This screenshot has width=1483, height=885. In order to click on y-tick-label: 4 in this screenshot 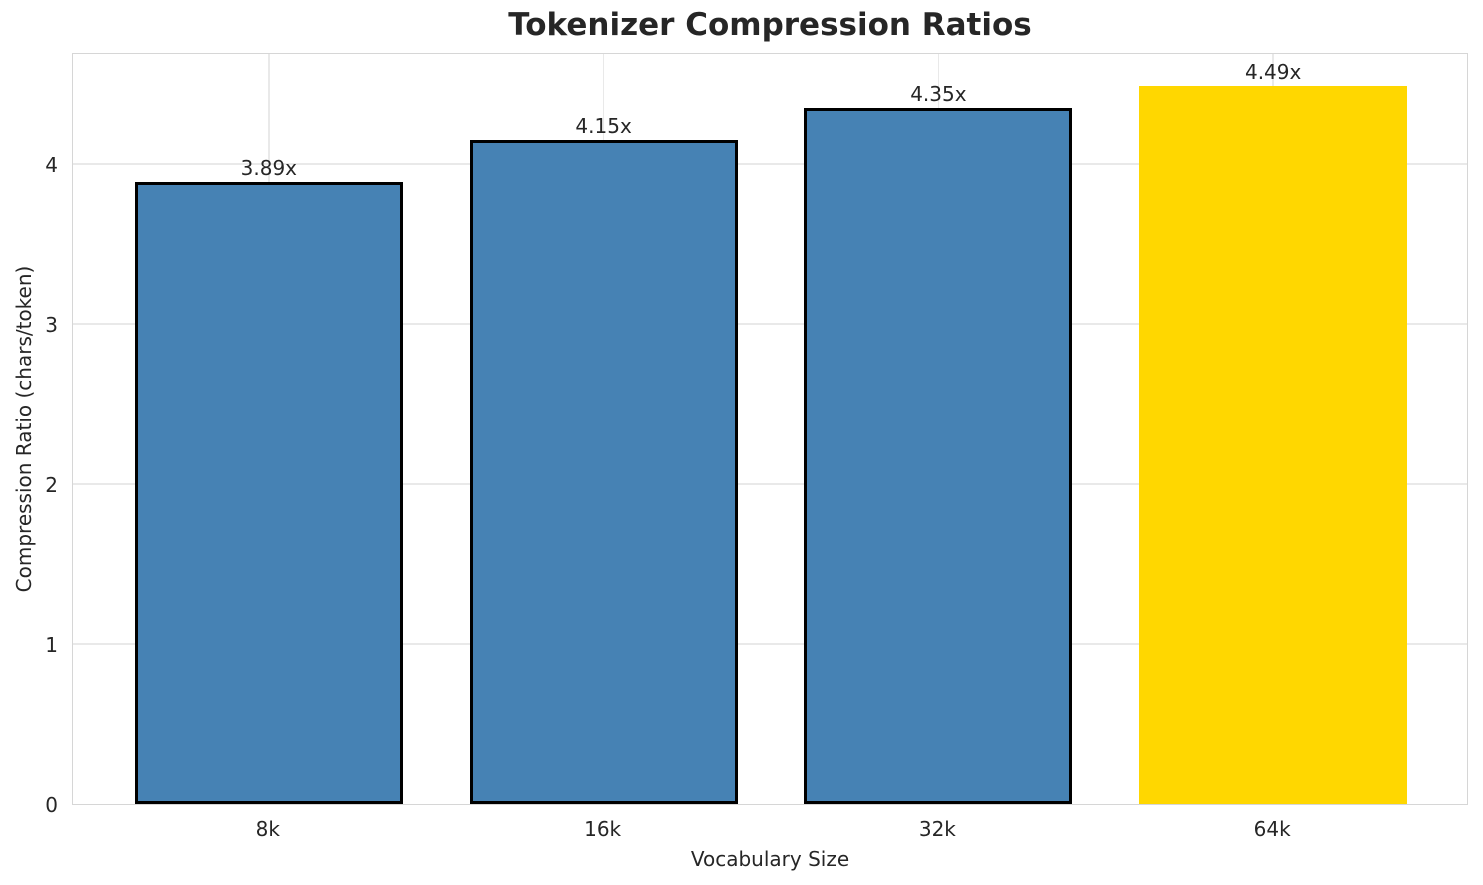, I will do `click(51, 165)`.